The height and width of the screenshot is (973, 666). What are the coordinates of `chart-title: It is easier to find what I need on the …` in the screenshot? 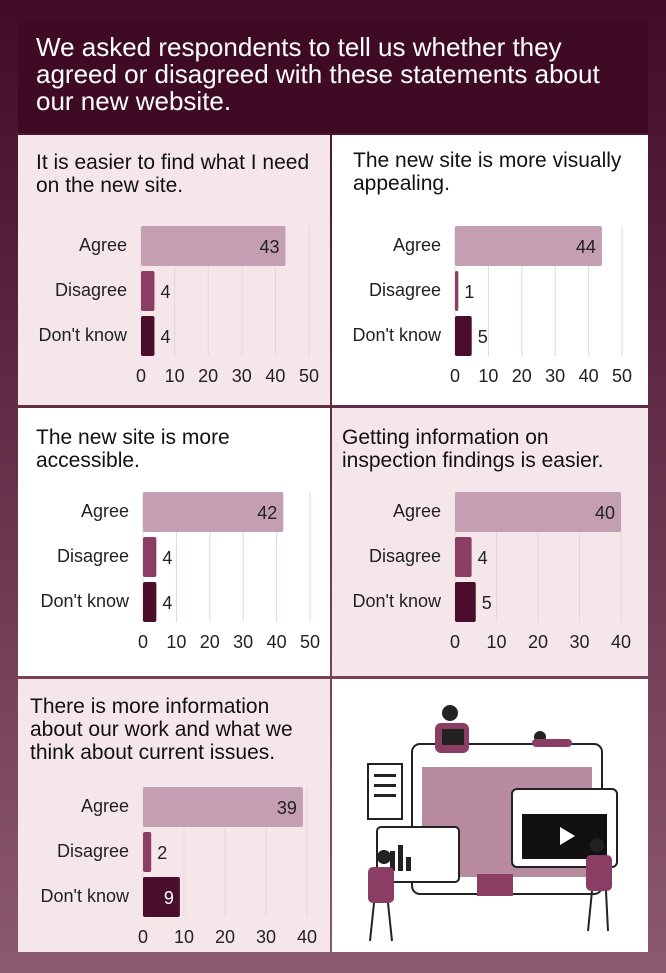 It's located at (173, 174).